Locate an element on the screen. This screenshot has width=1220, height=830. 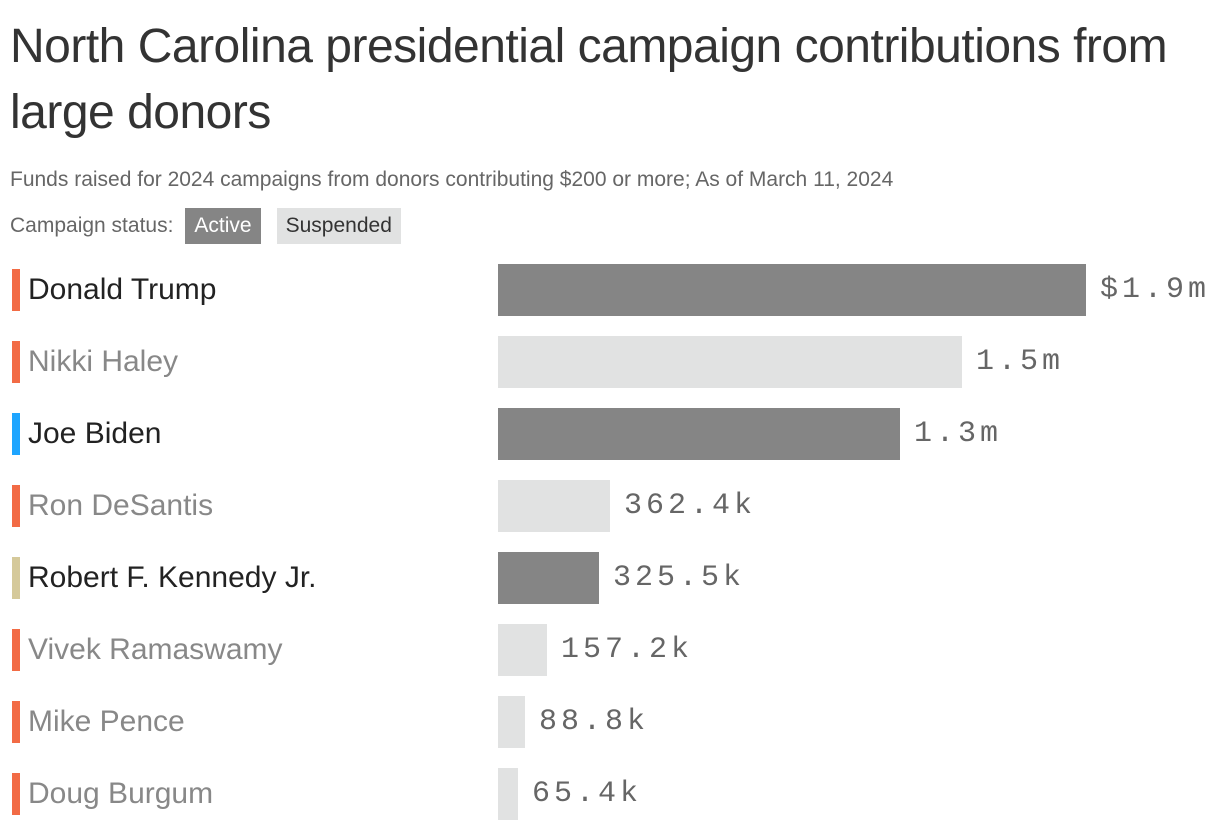
bar-row: Mike Pence 88.8k is located at coordinates (610, 722).